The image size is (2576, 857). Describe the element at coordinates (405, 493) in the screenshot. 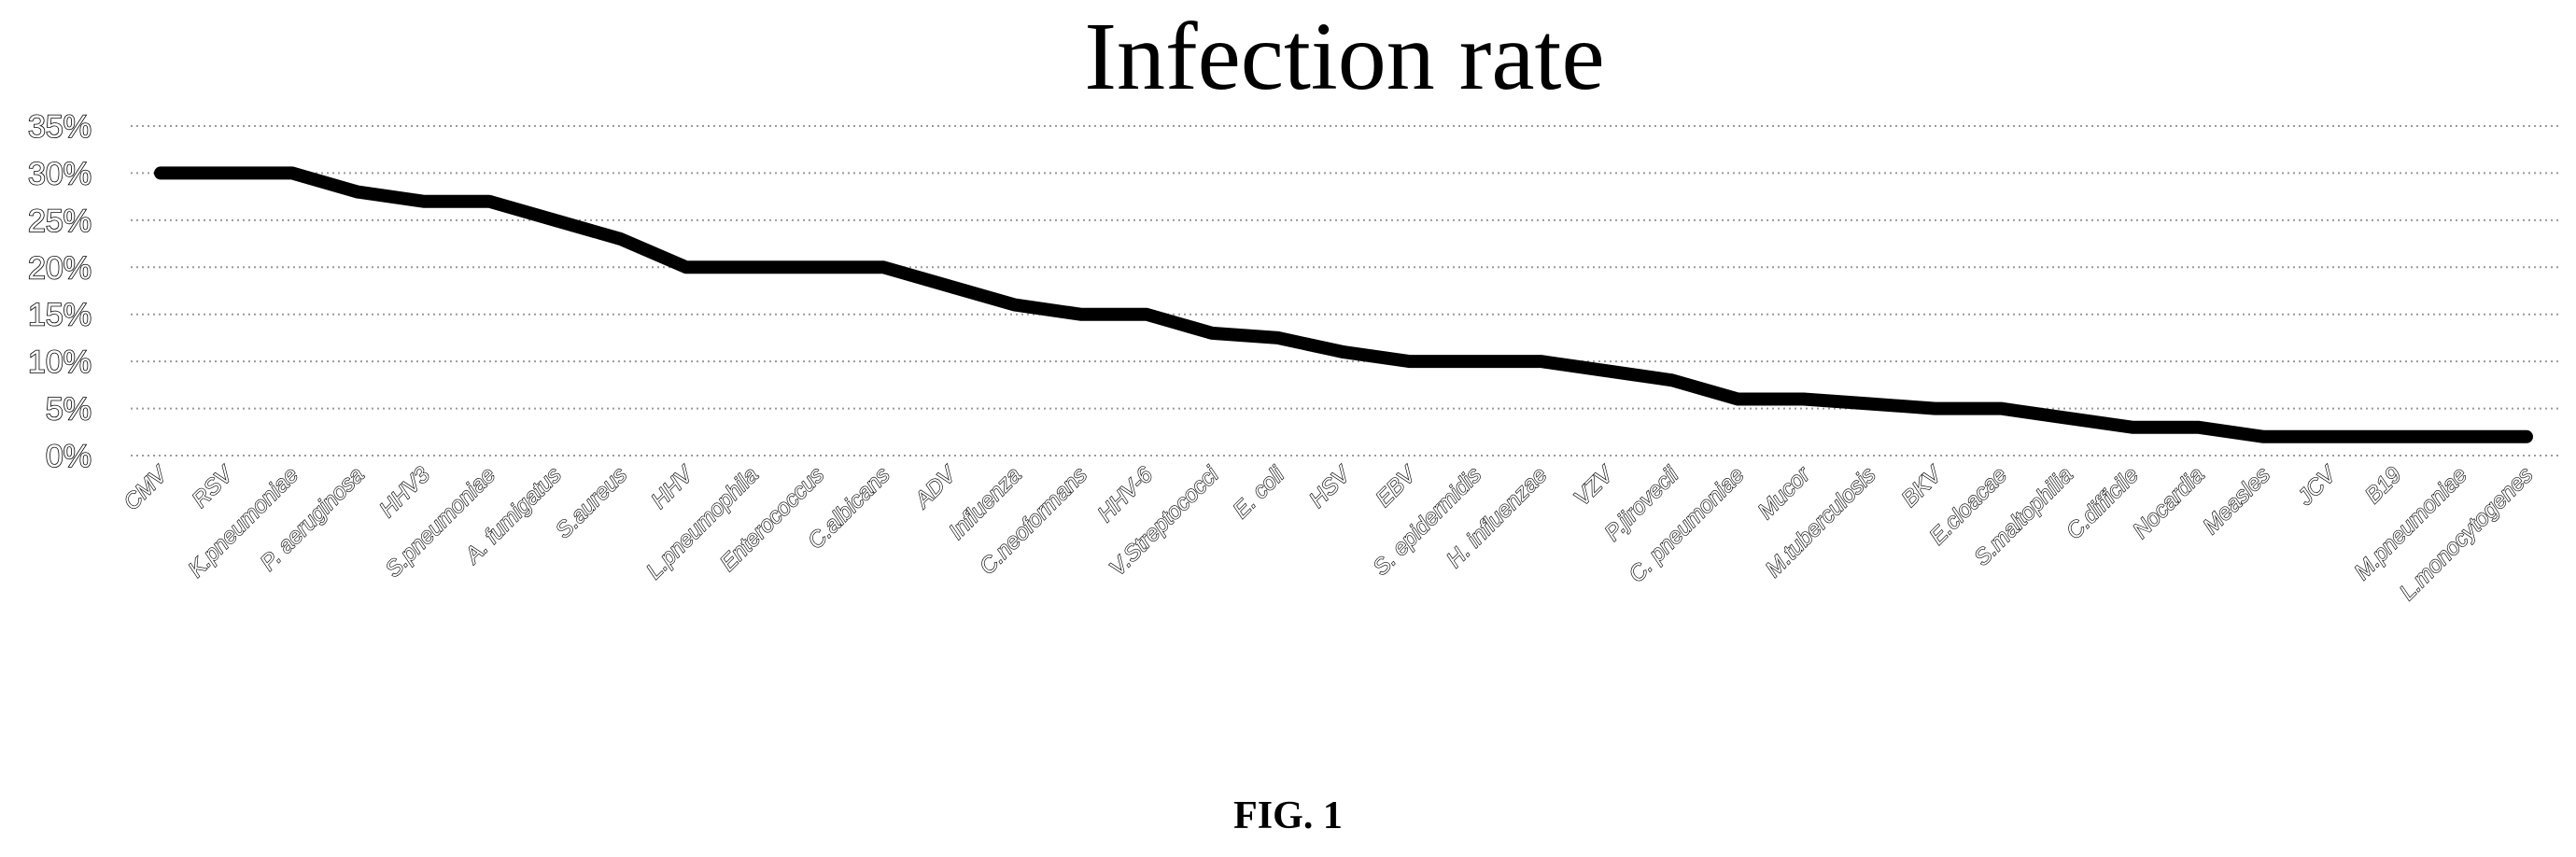

I see `x-tick-label: HHV3` at that location.